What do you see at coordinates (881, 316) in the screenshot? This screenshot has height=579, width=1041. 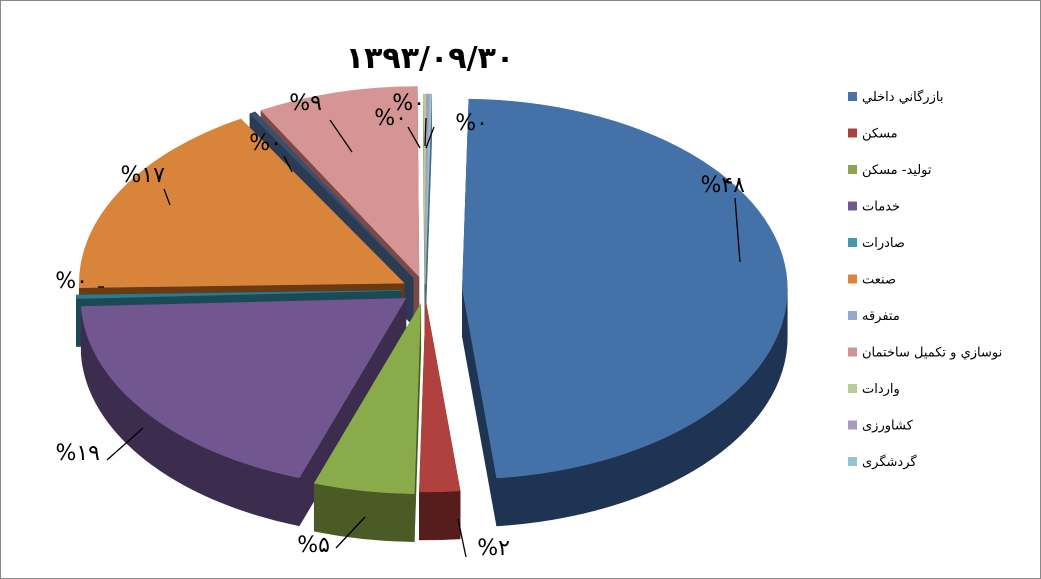 I see `legend-label-6: متفرقه` at bounding box center [881, 316].